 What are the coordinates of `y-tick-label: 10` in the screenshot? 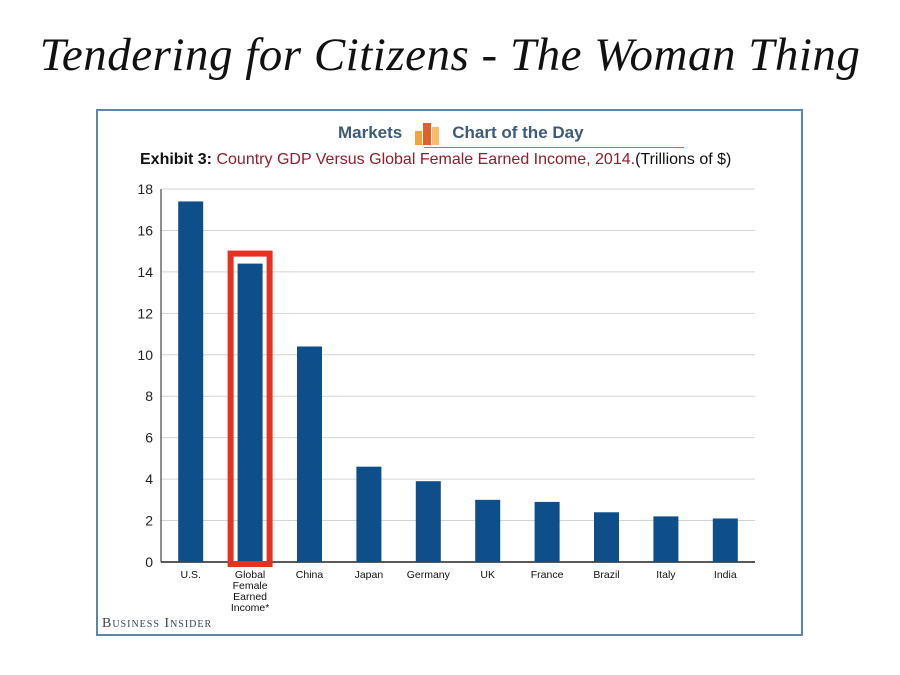 It's located at (145, 355).